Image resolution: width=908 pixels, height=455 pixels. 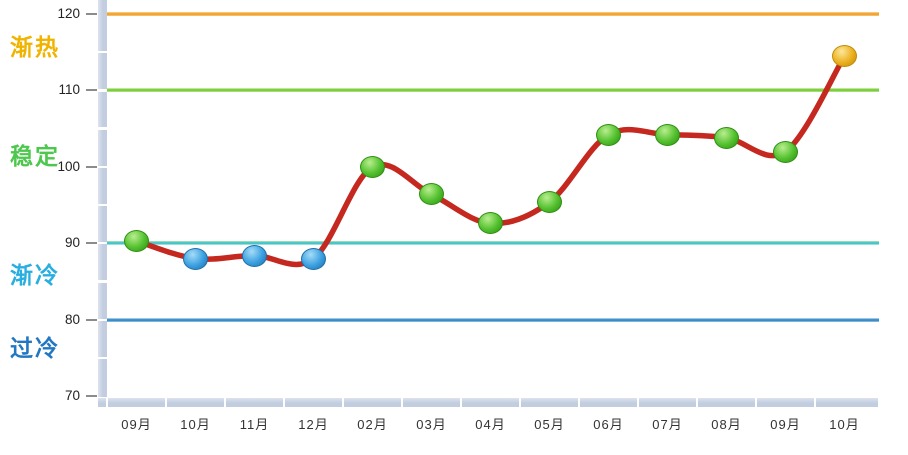 What do you see at coordinates (493, 319) in the screenshot?
I see `zone-line-cold` at bounding box center [493, 319].